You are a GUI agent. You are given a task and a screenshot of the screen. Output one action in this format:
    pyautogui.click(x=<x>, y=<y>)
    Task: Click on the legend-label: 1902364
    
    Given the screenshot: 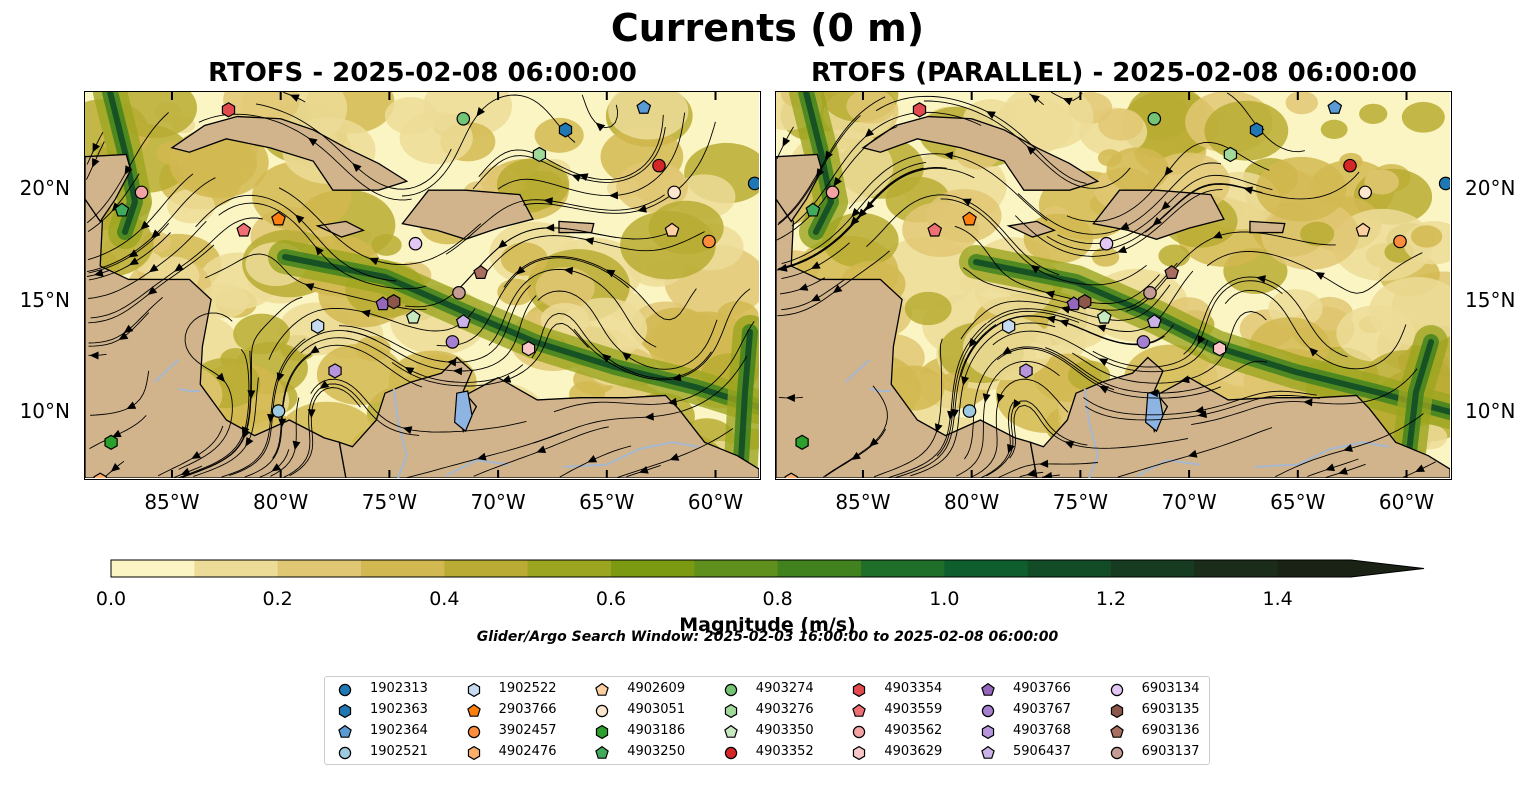 What is the action you would take?
    pyautogui.click(x=399, y=730)
    